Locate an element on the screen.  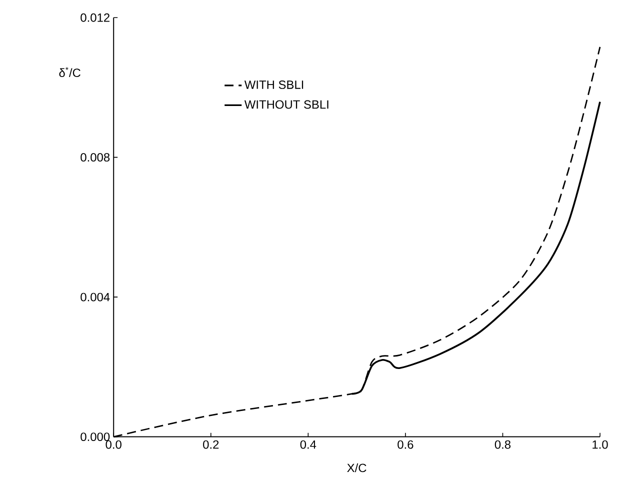
x-tick-label: 0.2 is located at coordinates (211, 444).